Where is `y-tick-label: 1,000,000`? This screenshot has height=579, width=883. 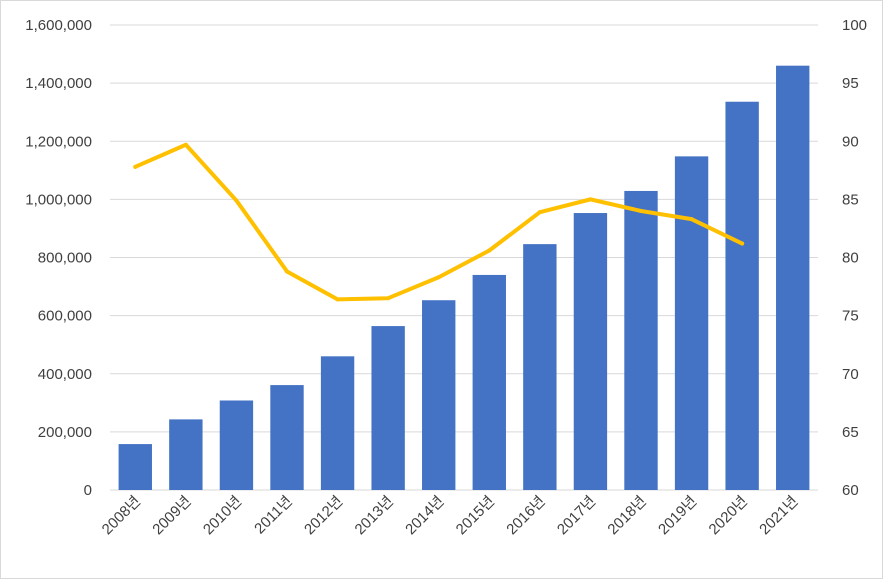 y-tick-label: 1,000,000 is located at coordinates (58, 199).